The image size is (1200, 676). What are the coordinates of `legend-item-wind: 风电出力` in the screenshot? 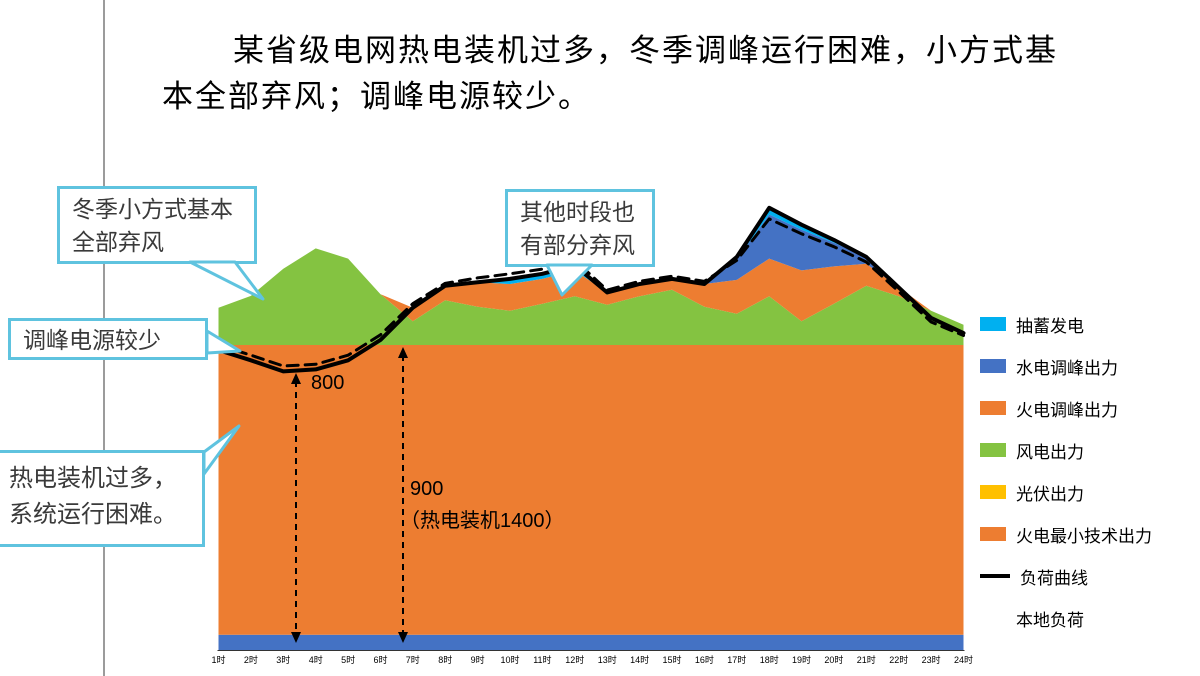 It's located at (1066, 450).